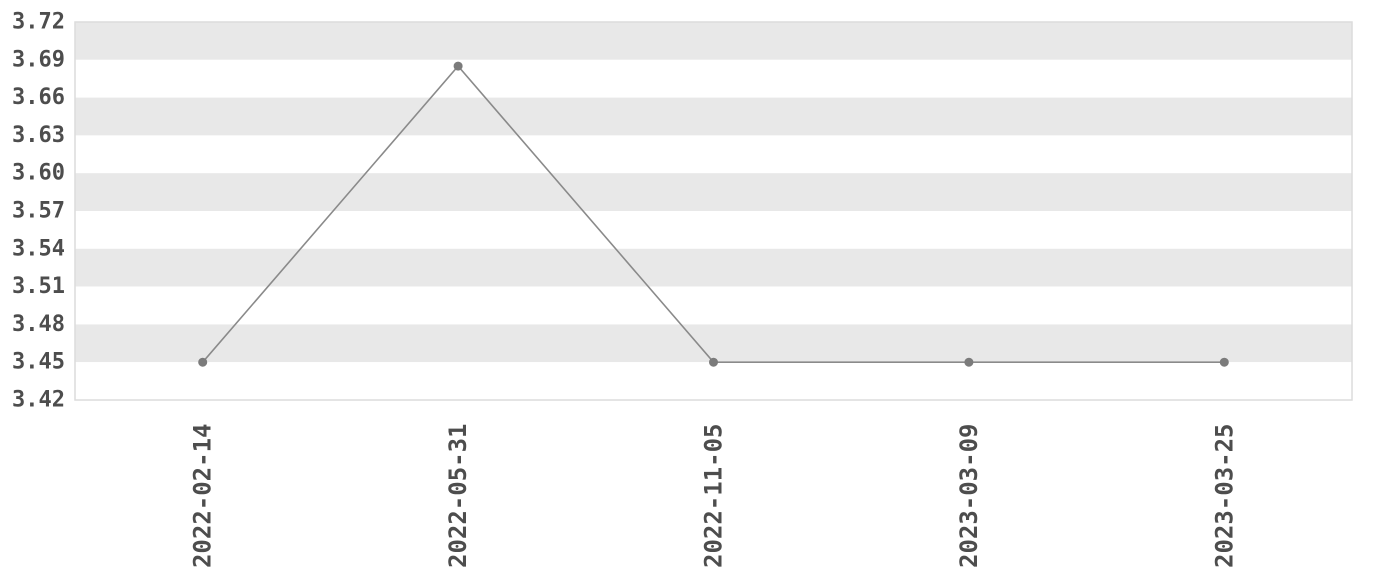  Describe the element at coordinates (38, 59) in the screenshot. I see `y-axis-tick-label: 3.69` at that location.